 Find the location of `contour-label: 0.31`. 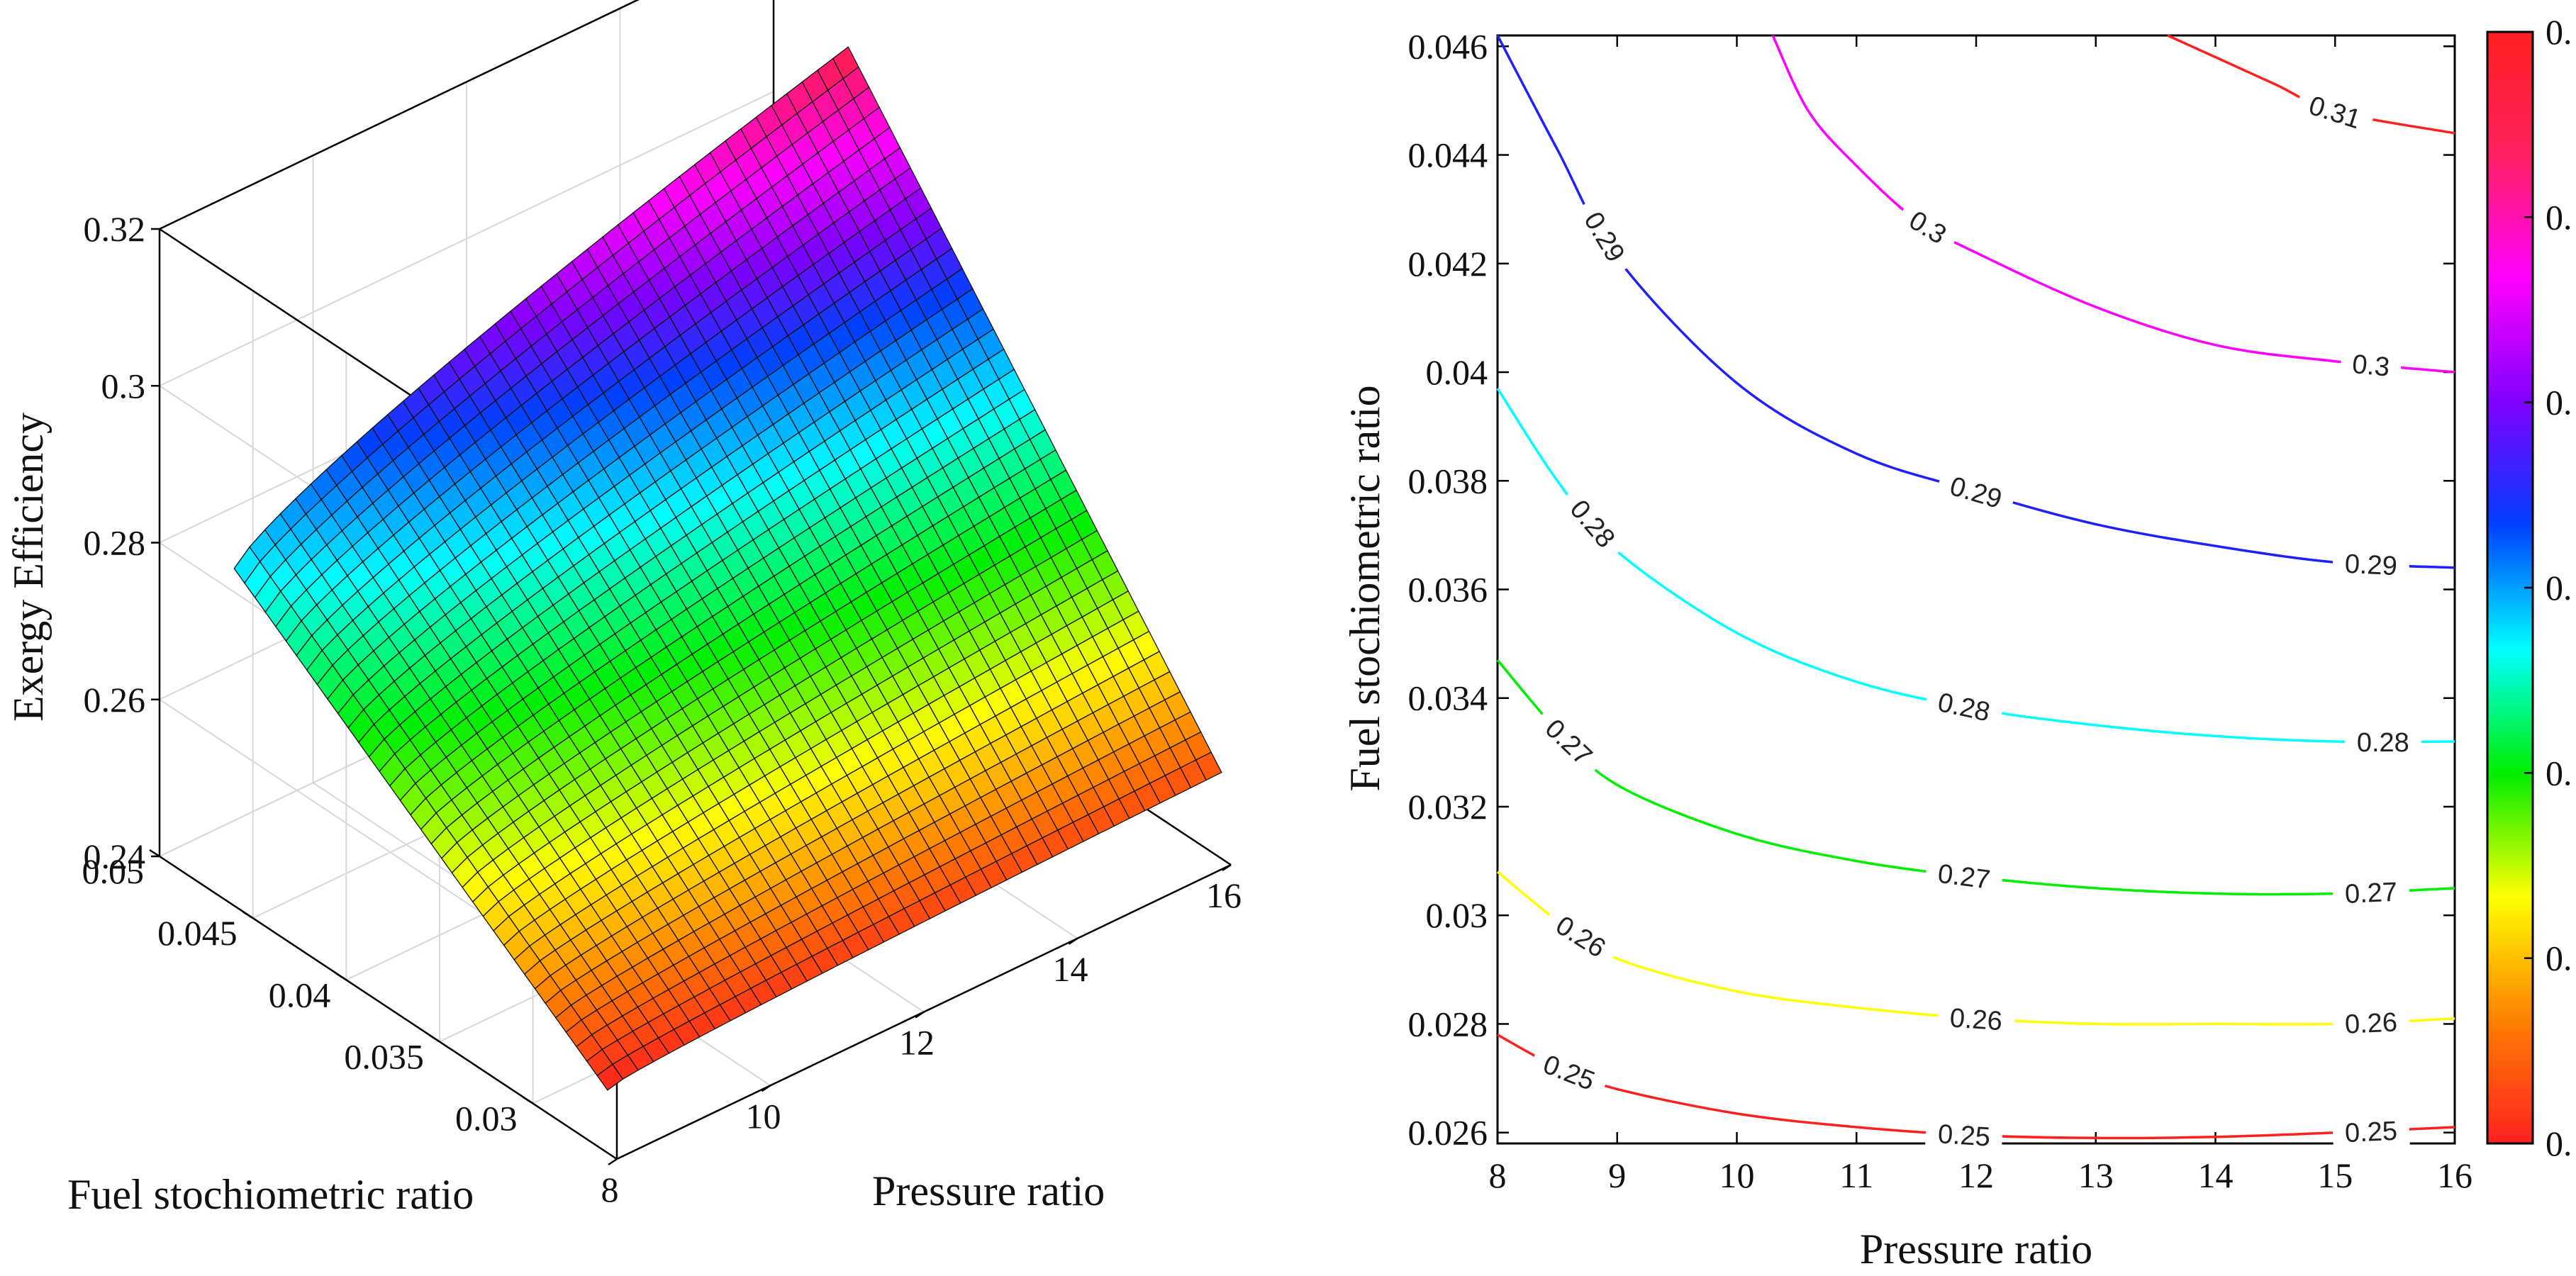

contour-label: 0.31 is located at coordinates (2334, 113).